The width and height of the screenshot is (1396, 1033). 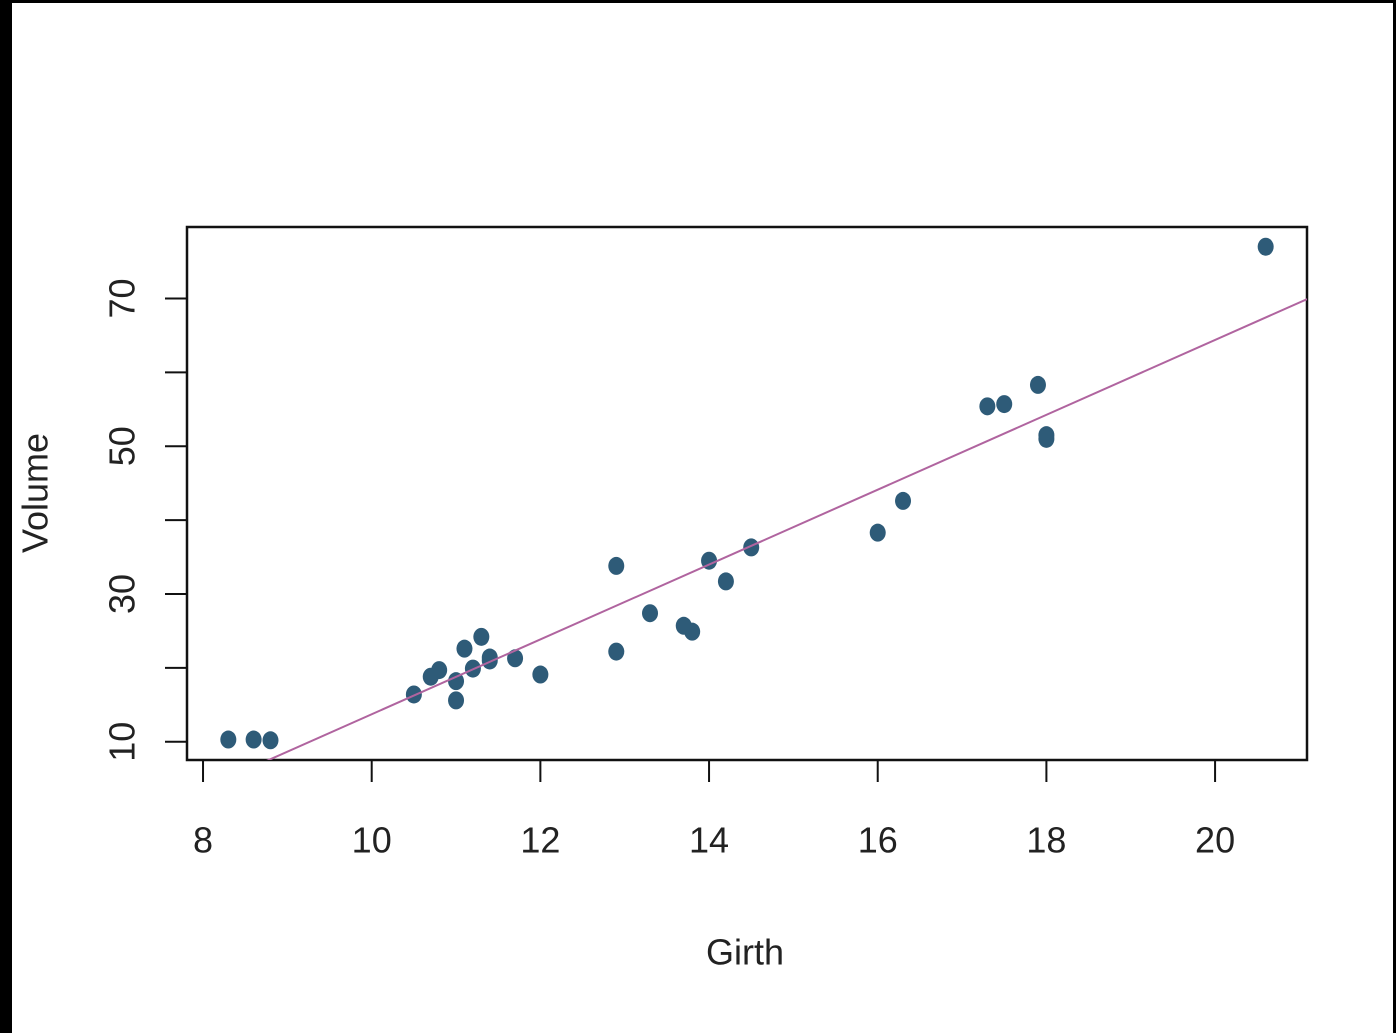 What do you see at coordinates (1046, 840) in the screenshot?
I see `x-tick-label: 18` at bounding box center [1046, 840].